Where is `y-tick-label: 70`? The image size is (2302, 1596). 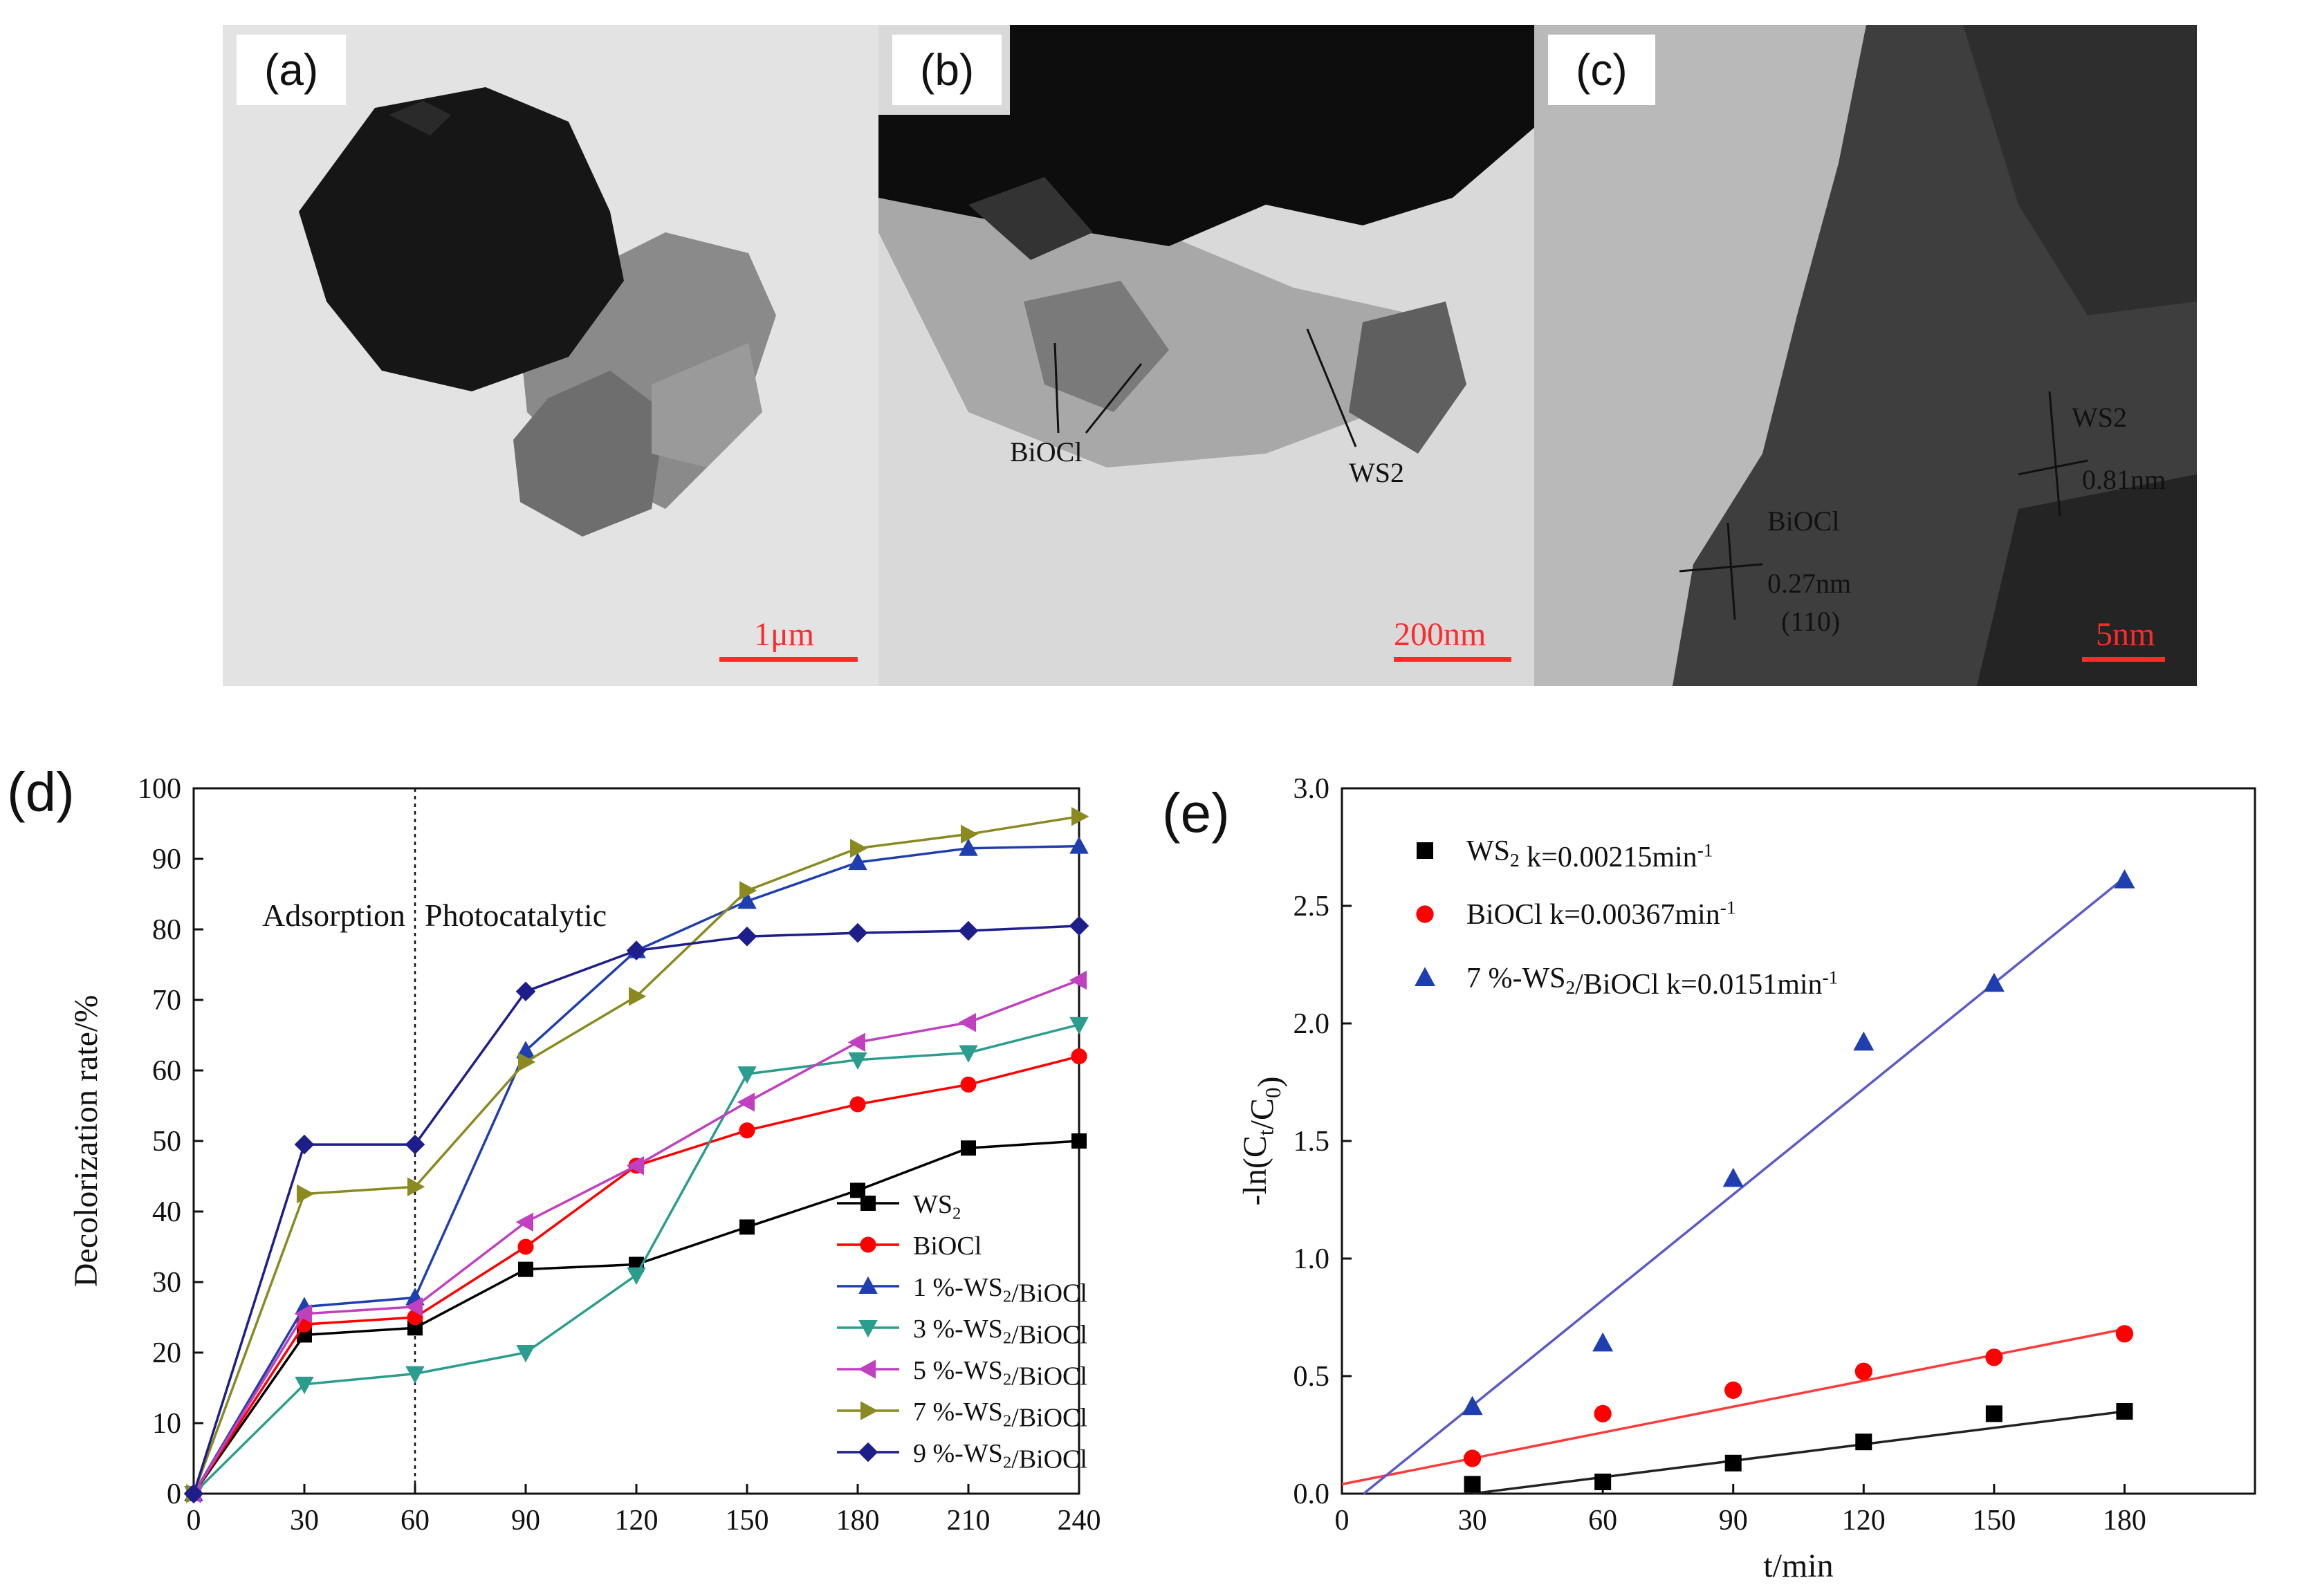 y-tick-label: 70 is located at coordinates (166, 1001).